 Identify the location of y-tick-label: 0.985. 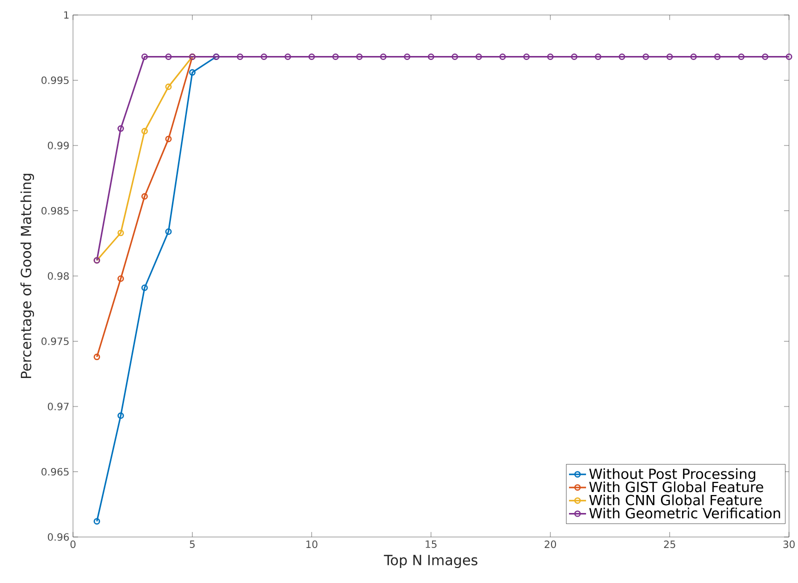
(55, 210).